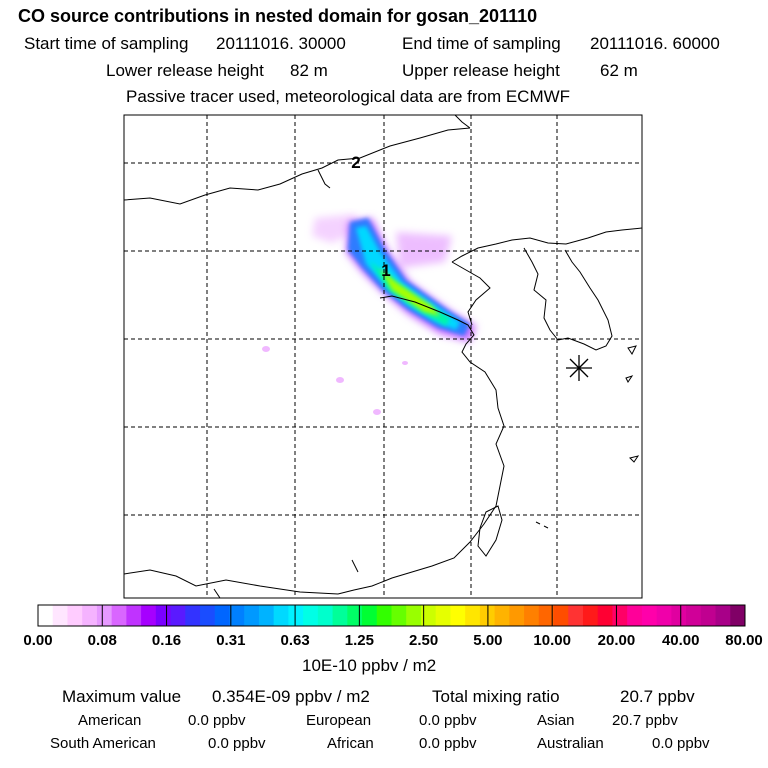 This screenshot has width=768, height=768. Describe the element at coordinates (237, 743) in the screenshot. I see `region-value-south-american: 0.0 ppbv` at that location.